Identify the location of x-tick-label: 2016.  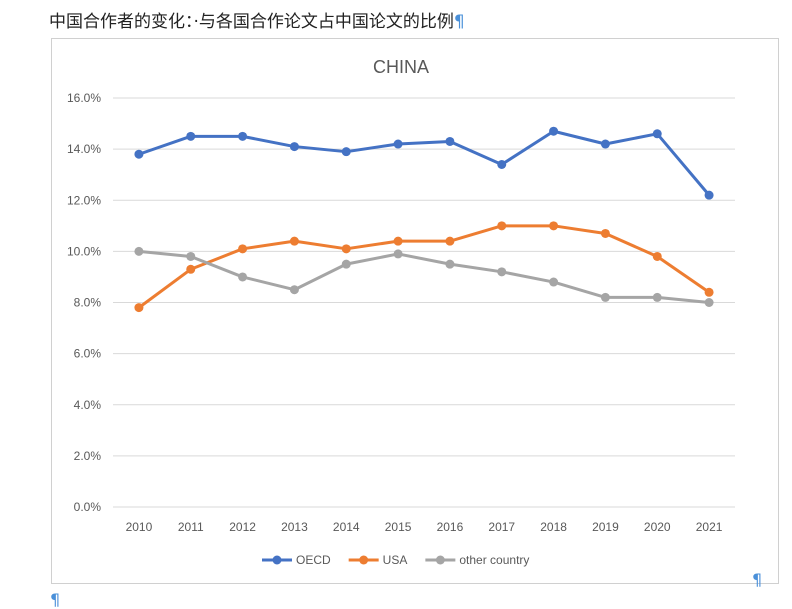
(450, 527).